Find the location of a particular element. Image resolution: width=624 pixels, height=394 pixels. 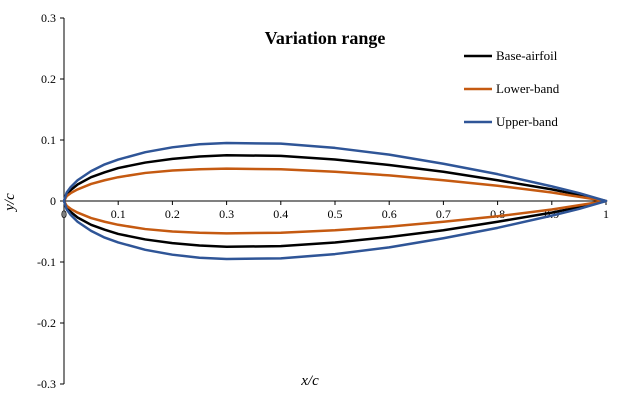

legend-label: Lower-band is located at coordinates (528, 88).